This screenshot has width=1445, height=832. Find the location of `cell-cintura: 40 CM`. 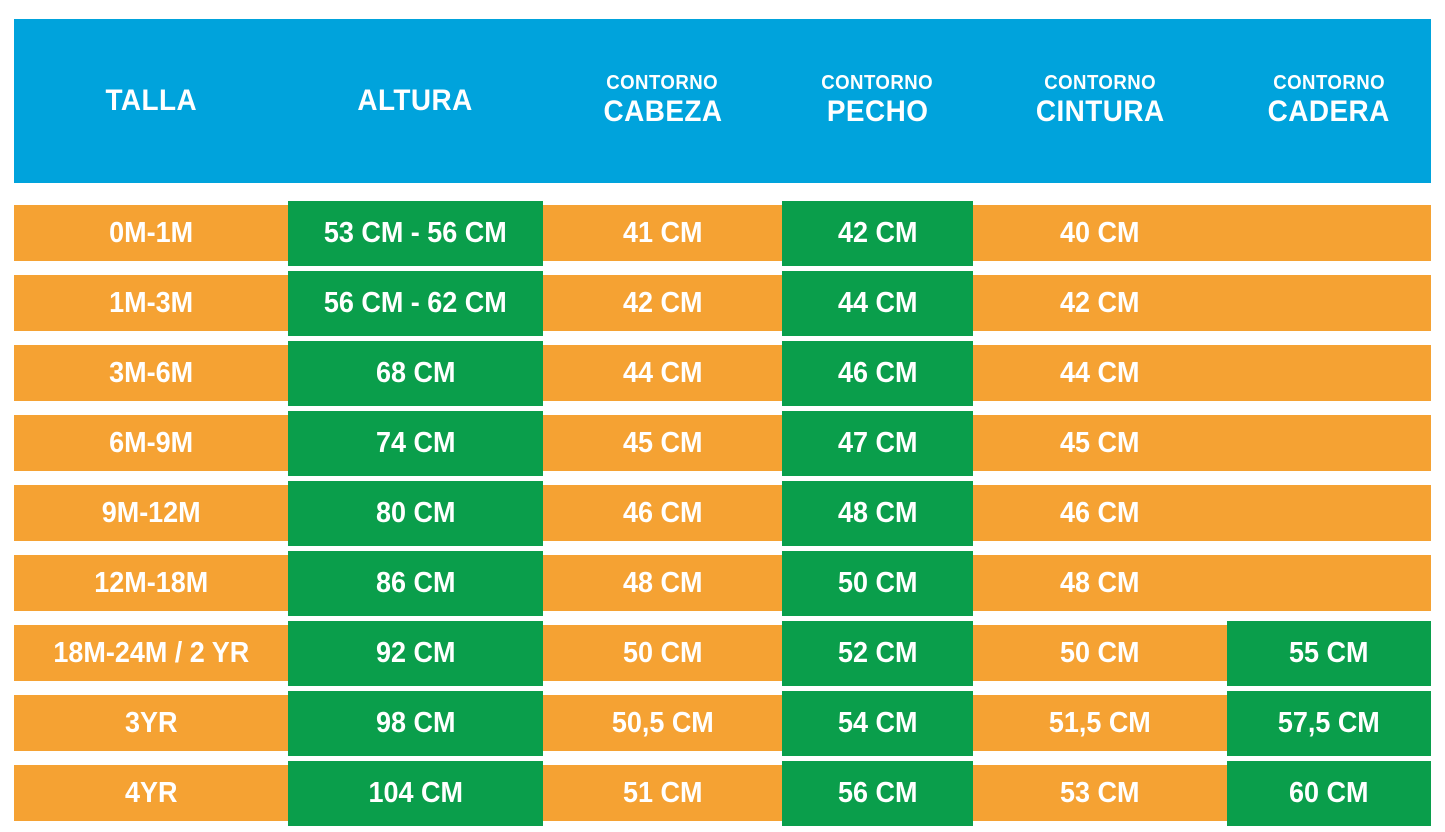

cell-cintura: 40 CM is located at coordinates (1100, 233).